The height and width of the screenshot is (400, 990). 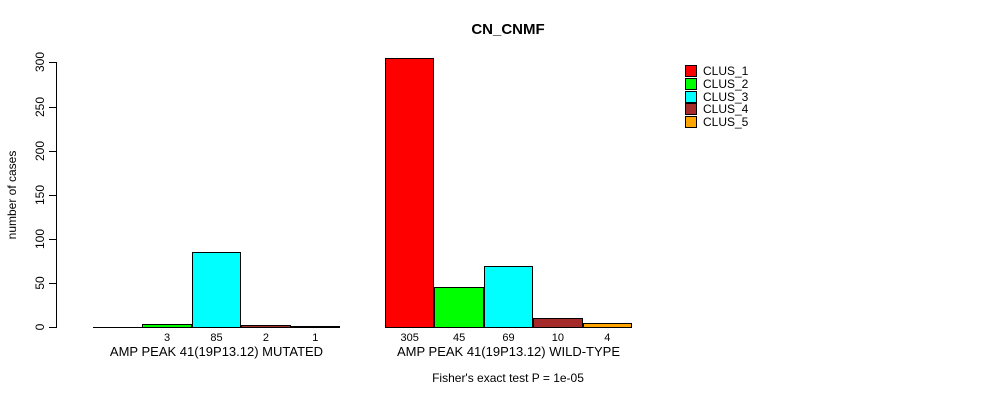 I want to click on y-tick-label: 250, so click(x=40, y=107).